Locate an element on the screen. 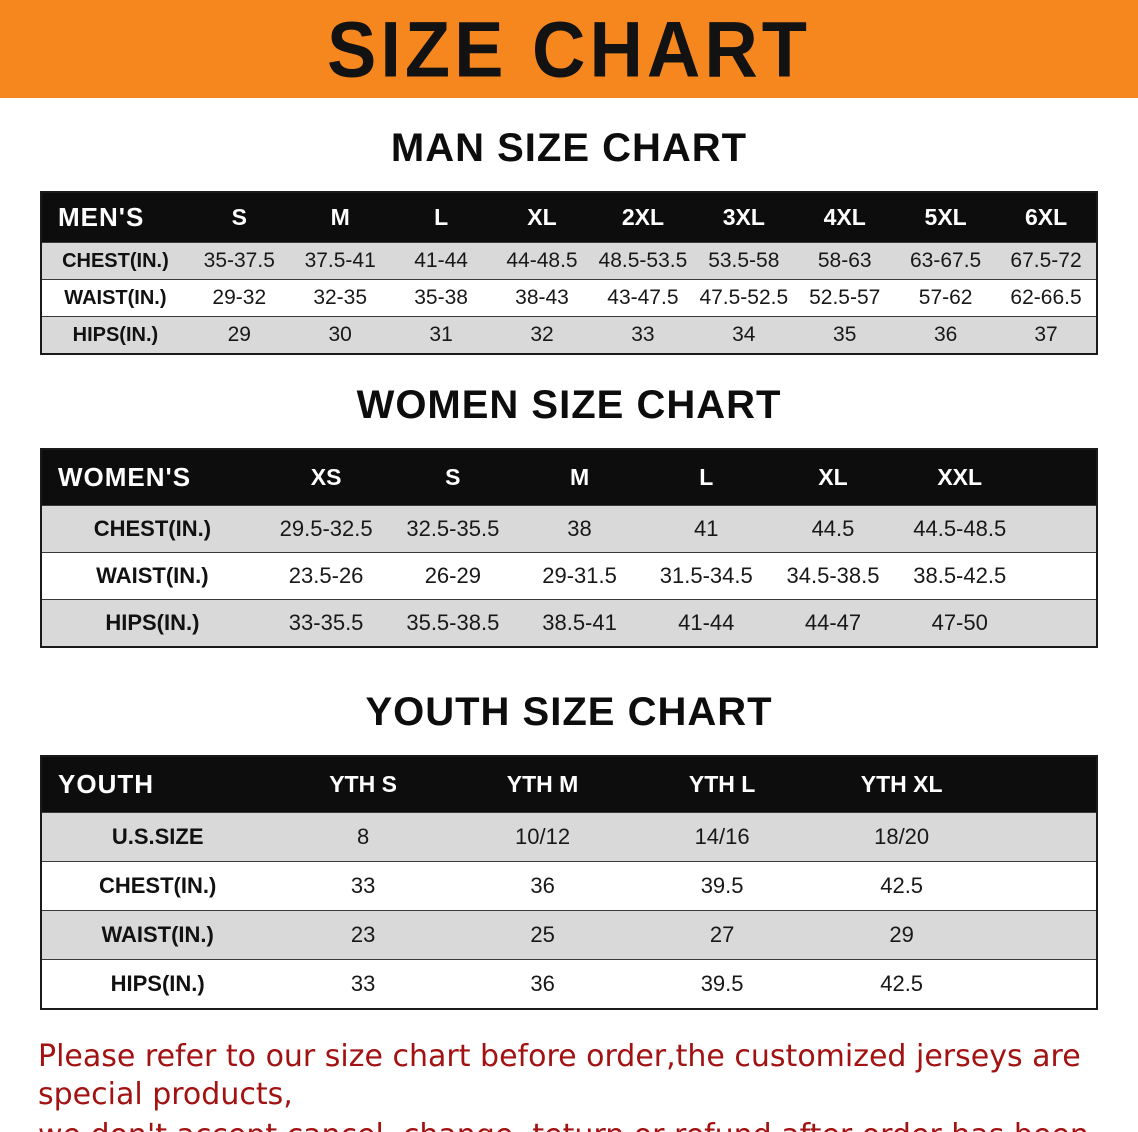 The image size is (1138, 1132). size-value: 32.5-35.5 is located at coordinates (453, 528).